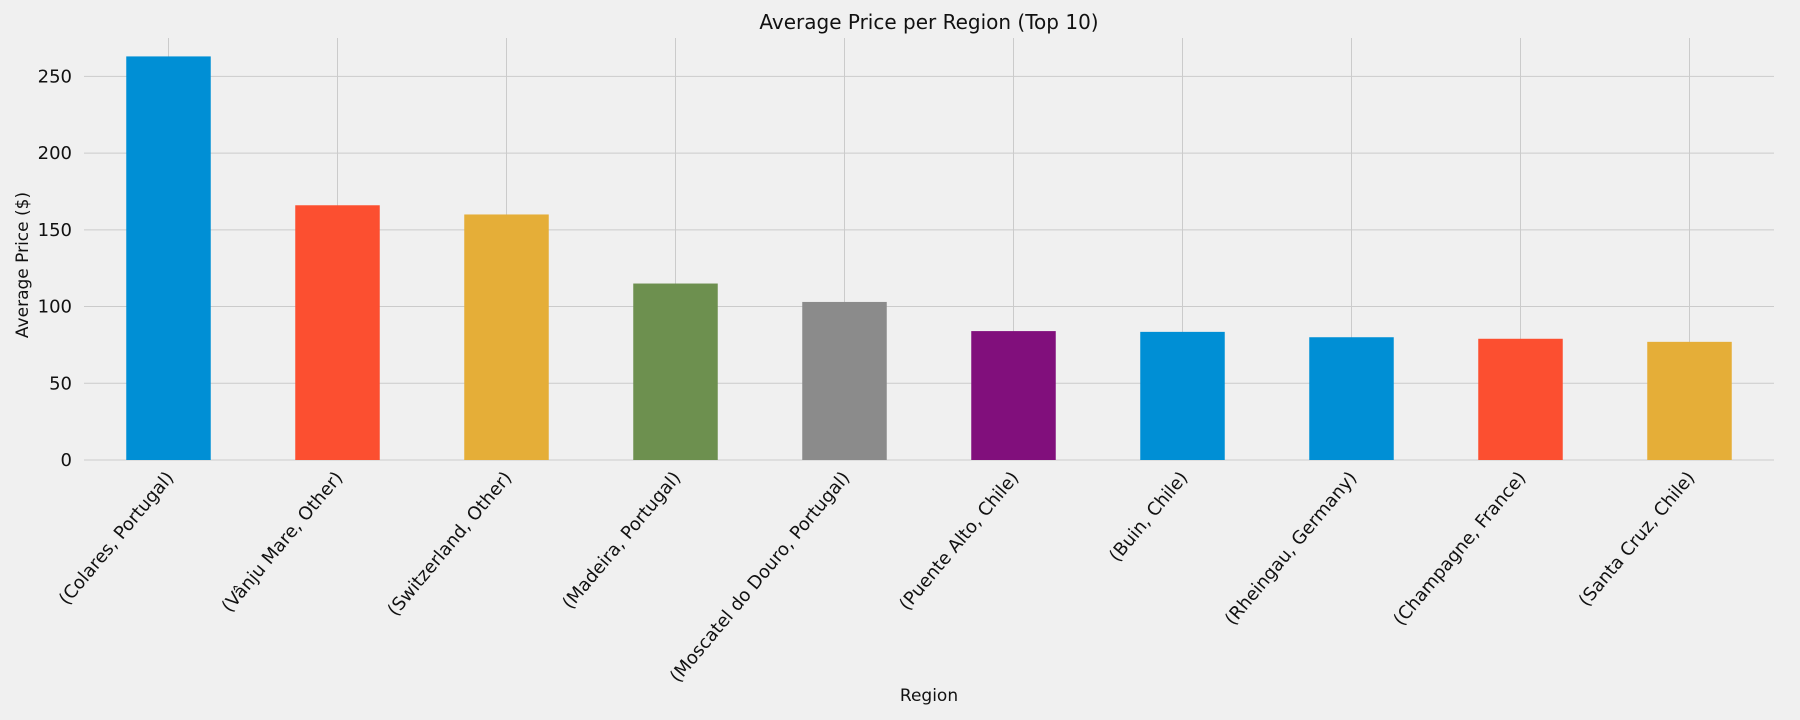  I want to click on y-tick-label: 100, so click(55, 307).